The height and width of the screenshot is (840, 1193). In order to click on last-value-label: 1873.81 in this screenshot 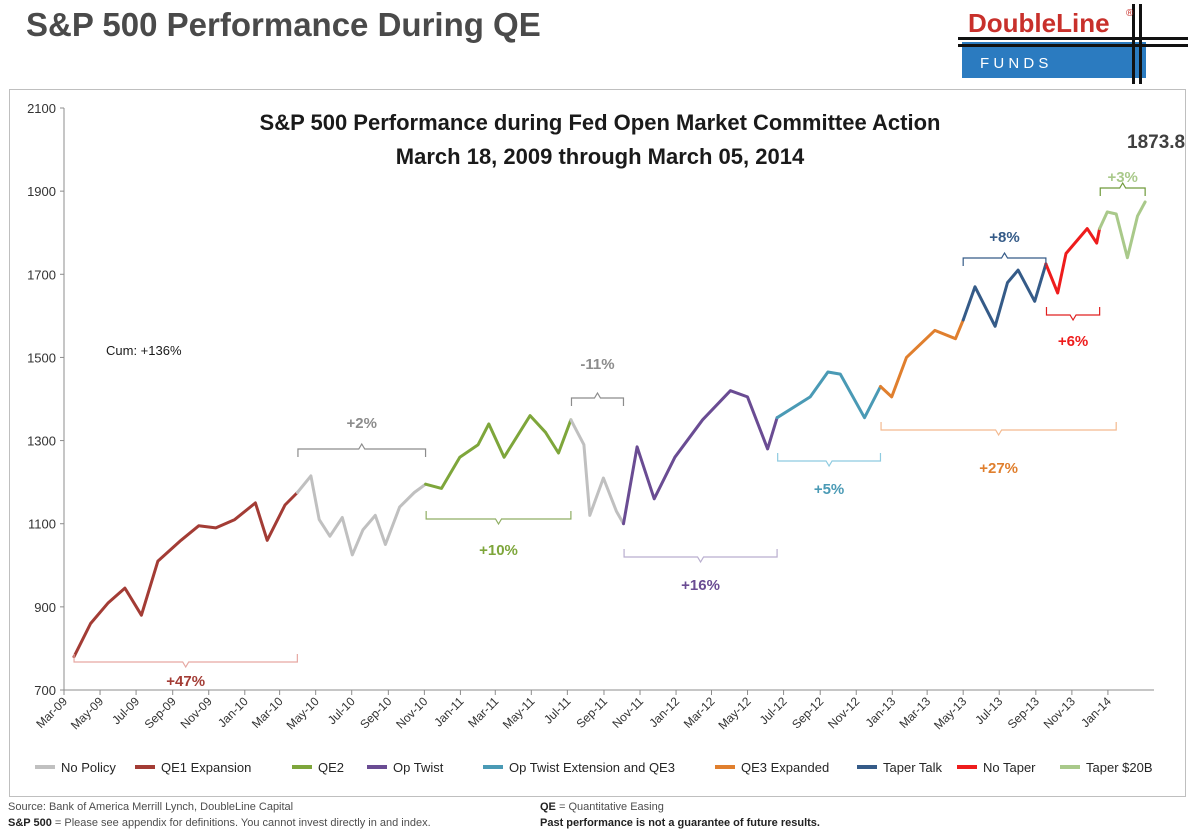, I will do `click(1156, 142)`.